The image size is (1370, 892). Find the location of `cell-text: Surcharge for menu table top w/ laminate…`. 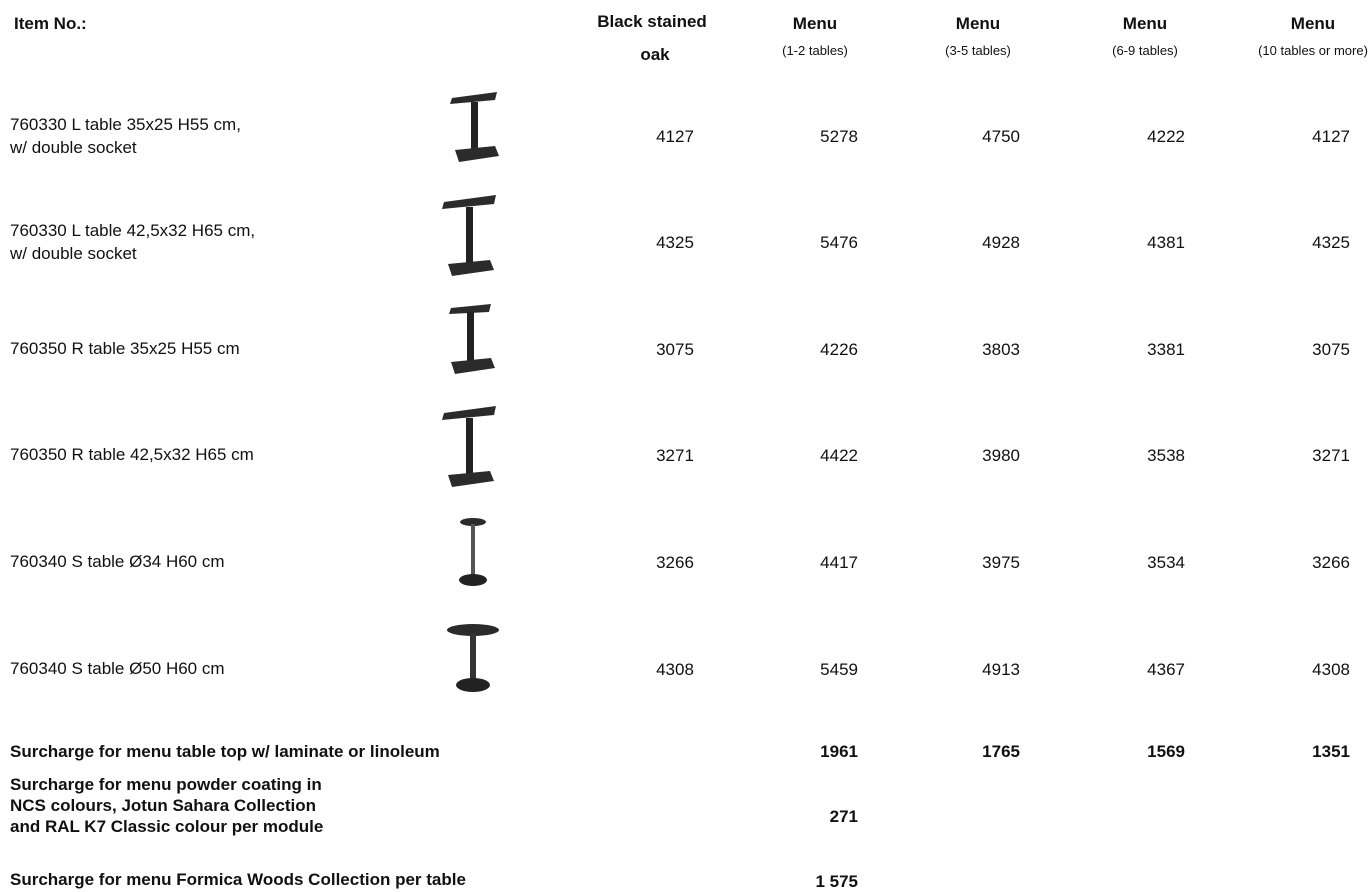

cell-text: Surcharge for menu table top w/ laminate… is located at coordinates (225, 751).